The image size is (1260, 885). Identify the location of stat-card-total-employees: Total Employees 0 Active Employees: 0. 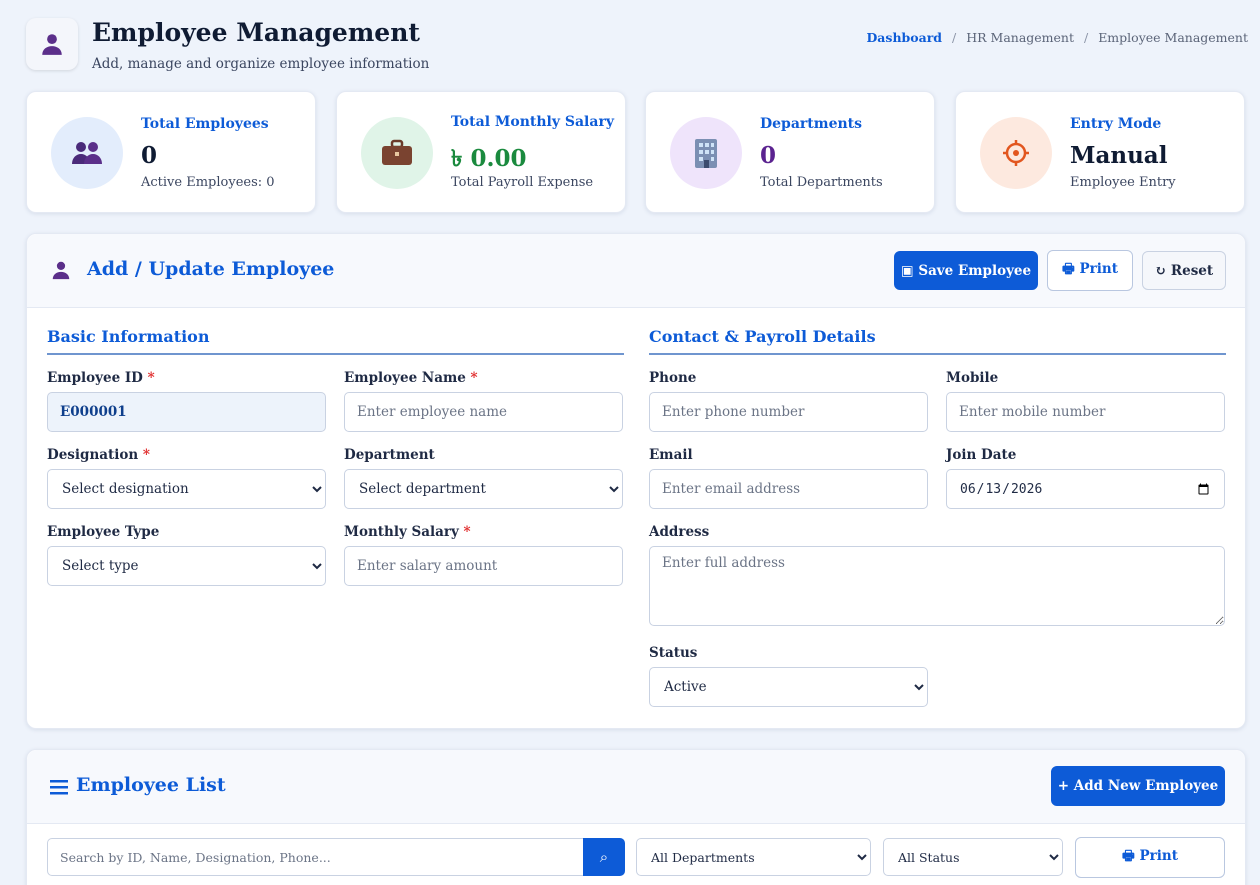
(171, 152).